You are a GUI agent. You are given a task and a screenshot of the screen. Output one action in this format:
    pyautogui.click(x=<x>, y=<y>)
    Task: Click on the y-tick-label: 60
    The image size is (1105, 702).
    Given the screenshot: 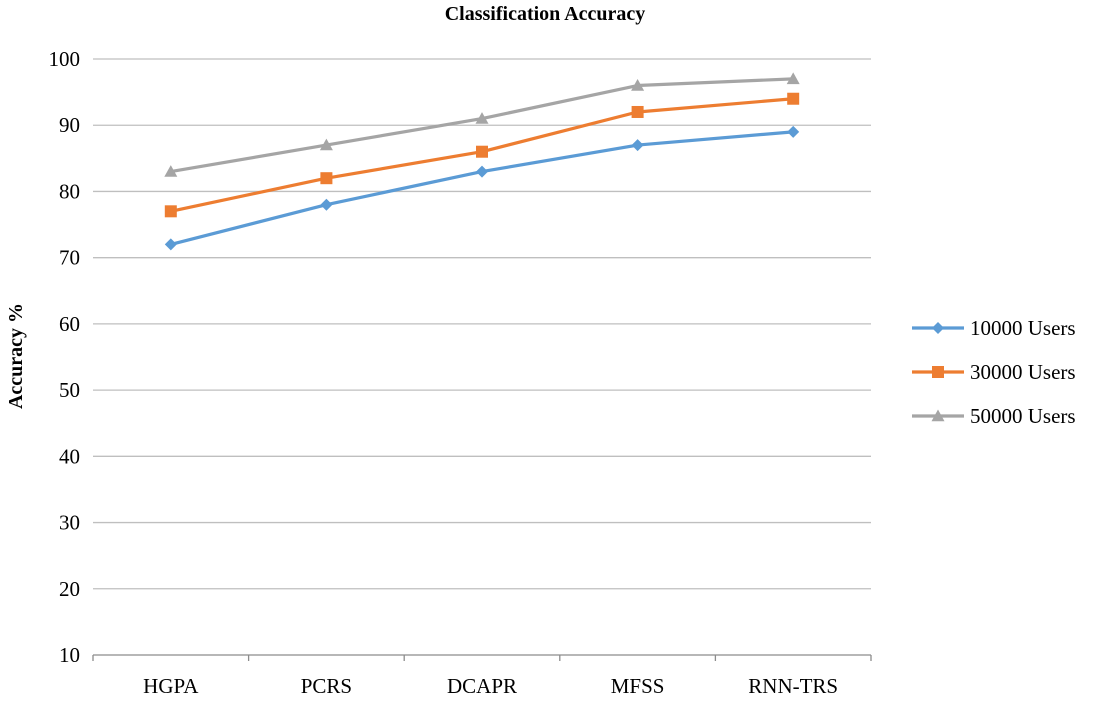 What is the action you would take?
    pyautogui.click(x=69, y=324)
    